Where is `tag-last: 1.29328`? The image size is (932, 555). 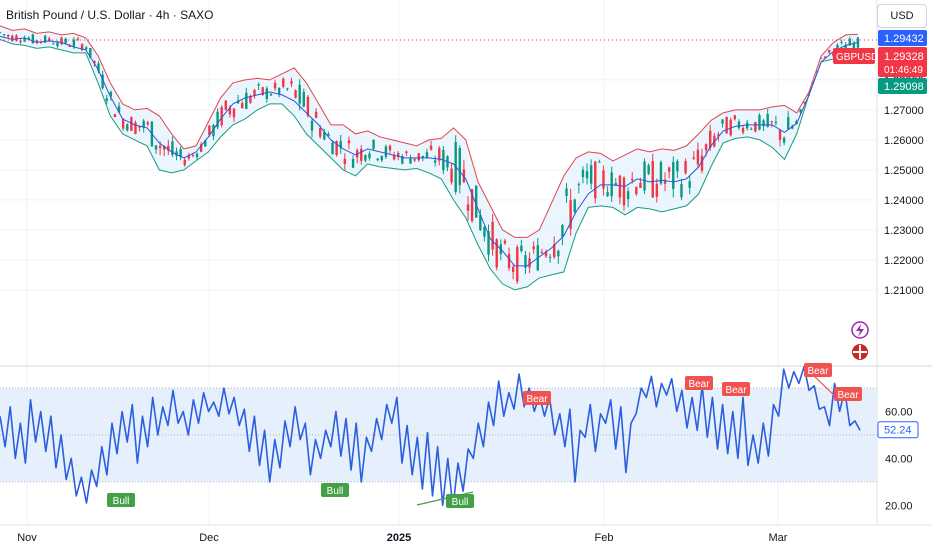
tag-last: 1.29328 is located at coordinates (904, 57).